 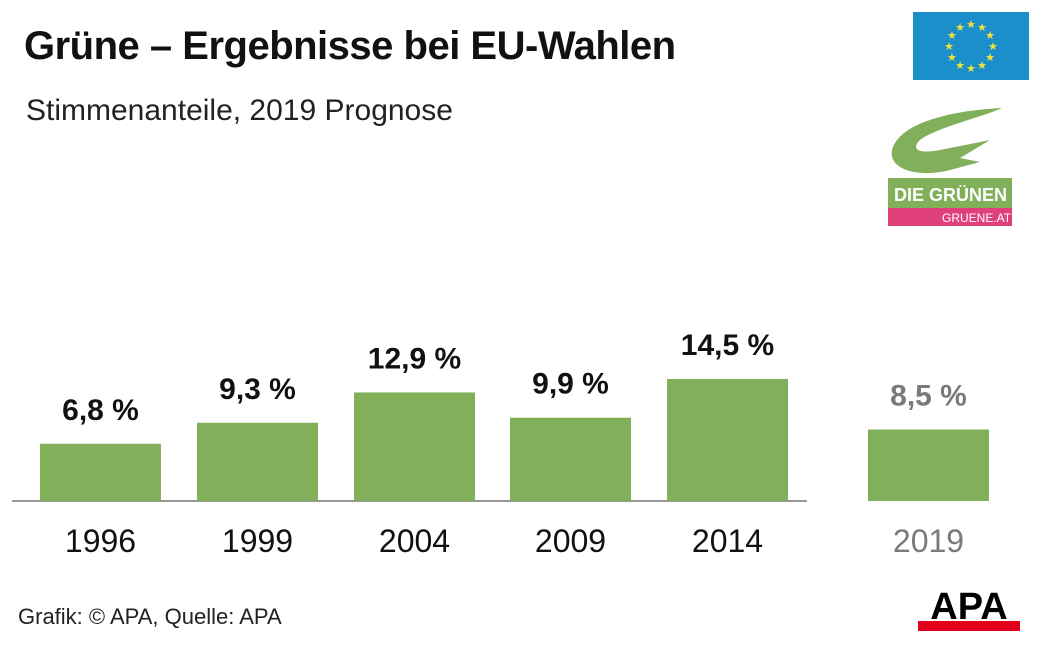 I want to click on x-tick-label-2009: 2009, so click(x=570, y=541).